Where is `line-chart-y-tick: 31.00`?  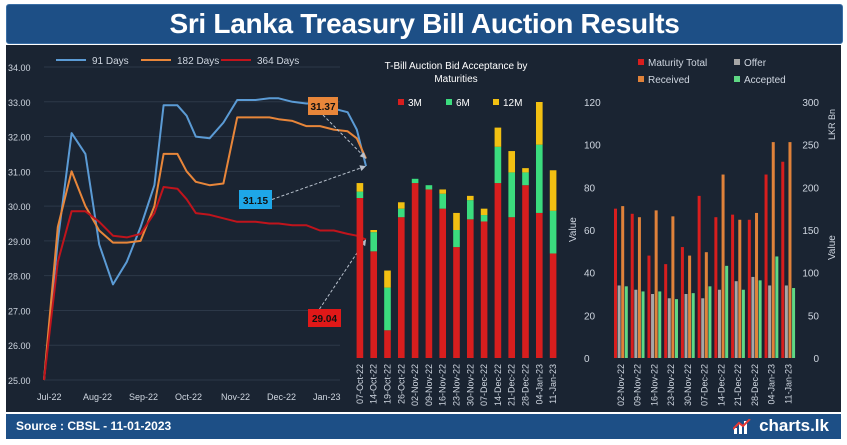 line-chart-y-tick: 31.00 is located at coordinates (19, 172).